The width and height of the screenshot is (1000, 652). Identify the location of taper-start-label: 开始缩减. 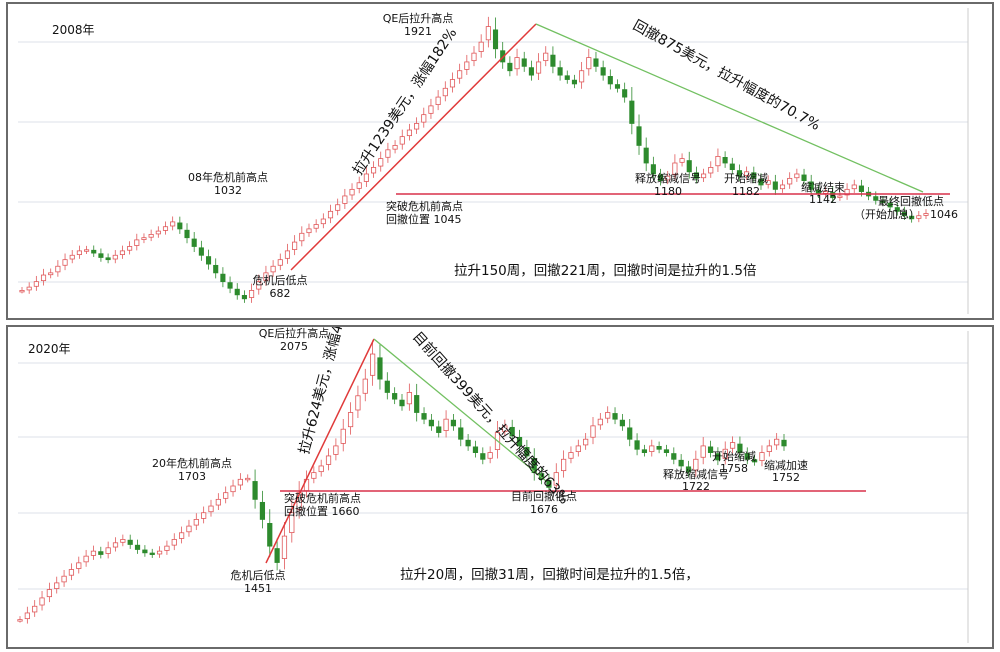
(734, 456).